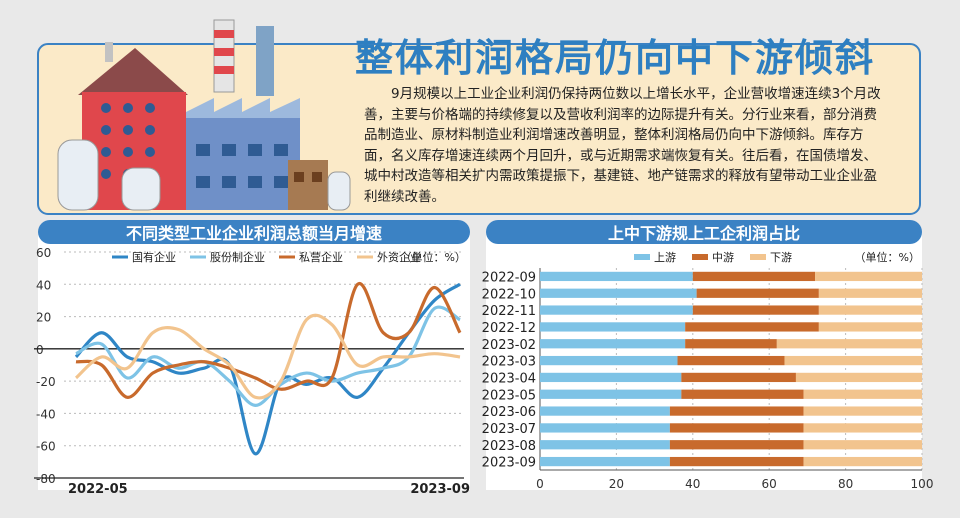 Image resolution: width=960 pixels, height=518 pixels. Describe the element at coordinates (509, 277) in the screenshot. I see `bar-category-label: 2022-09` at that location.